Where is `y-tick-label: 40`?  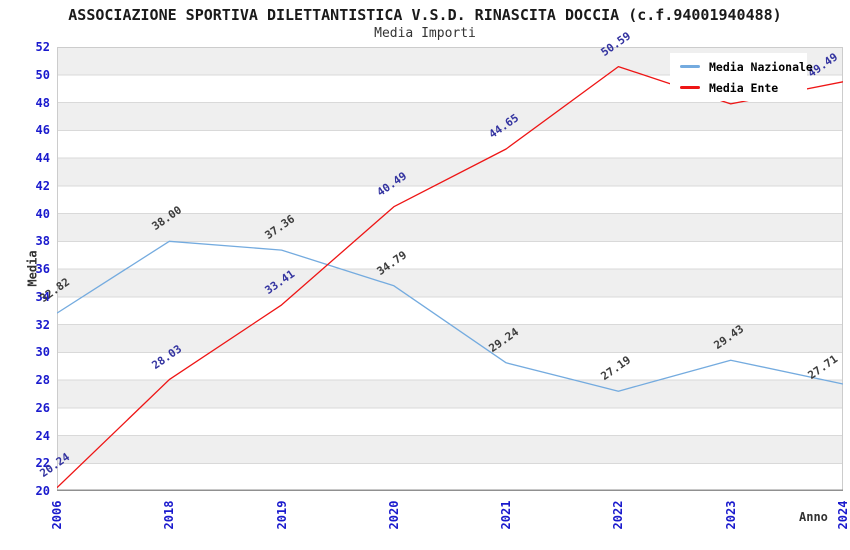
y-tick-label: 40 is located at coordinates (42, 213).